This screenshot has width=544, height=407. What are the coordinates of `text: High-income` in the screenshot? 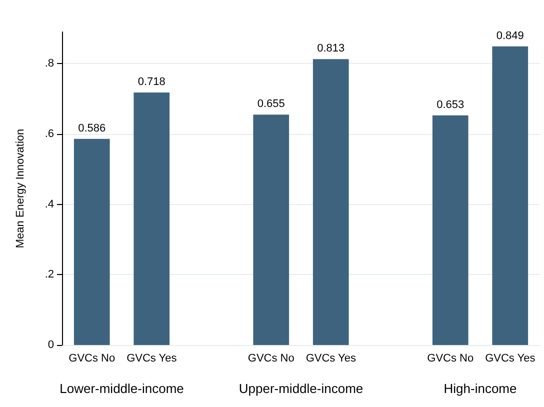 It's located at (480, 388).